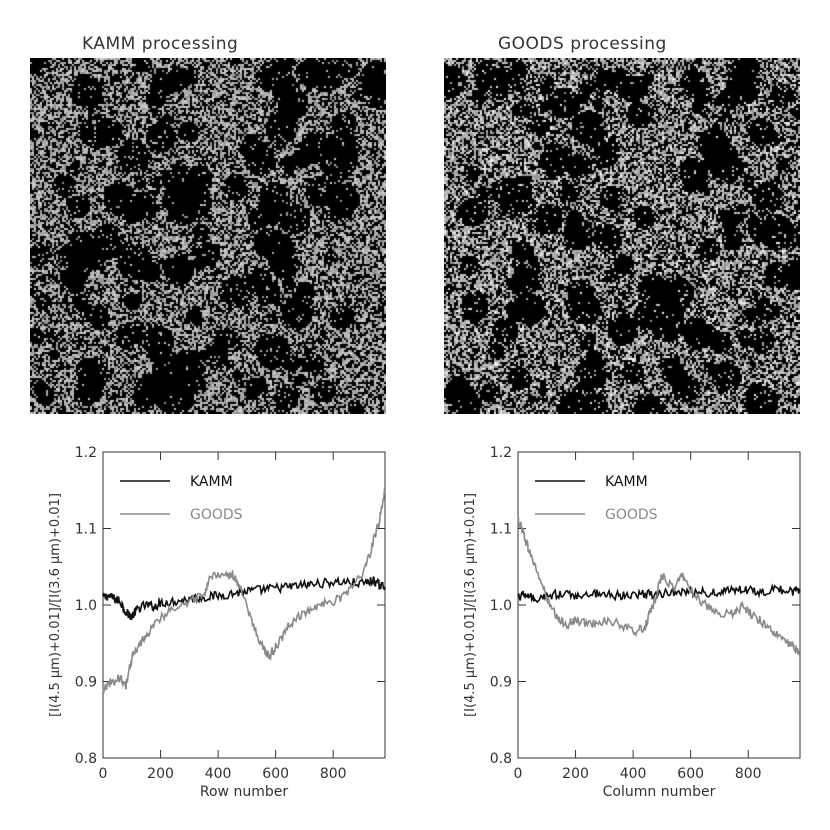 The width and height of the screenshot is (830, 830). What do you see at coordinates (160, 44) in the screenshot?
I see `kamm-image-title: KAMM processing` at bounding box center [160, 44].